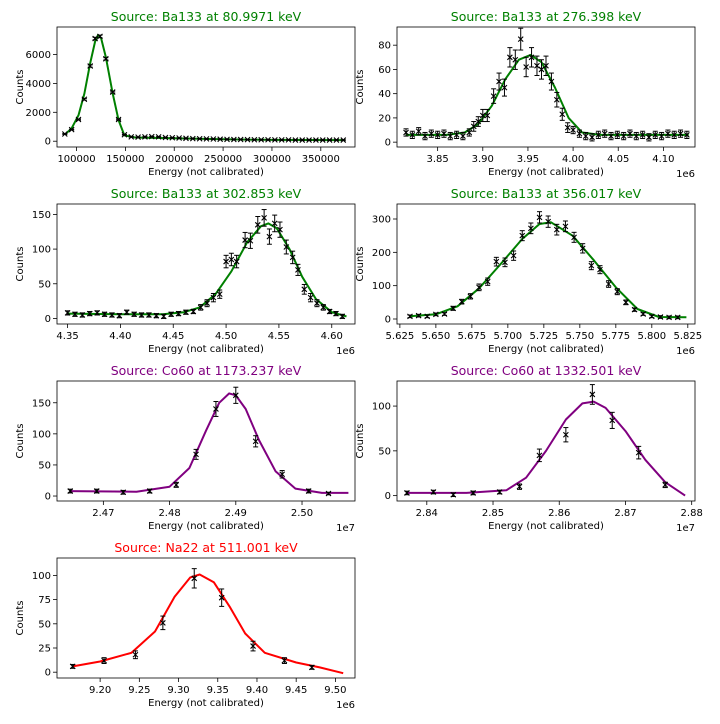  What do you see at coordinates (76, 159) in the screenshot?
I see `x-tick-label: 100000` at bounding box center [76, 159].